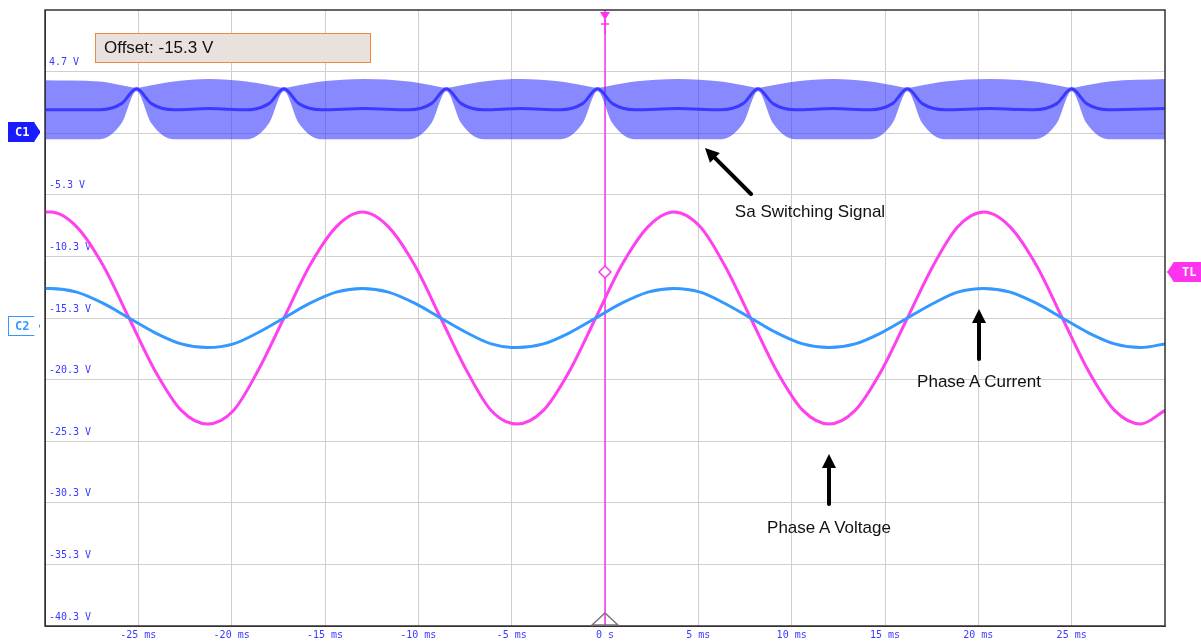 This screenshot has width=1201, height=644. Describe the element at coordinates (233, 48) in the screenshot. I see `text-box: Offset: -15.3 V` at that location.